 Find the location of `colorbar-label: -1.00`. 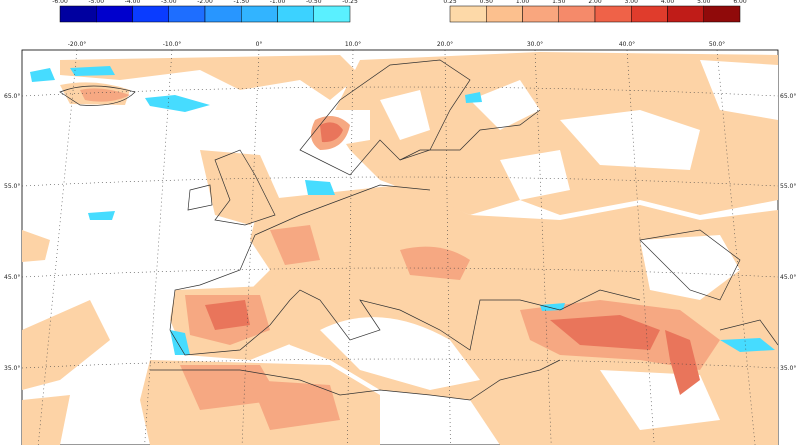

colorbar-label: -1.00 is located at coordinates (278, 2).